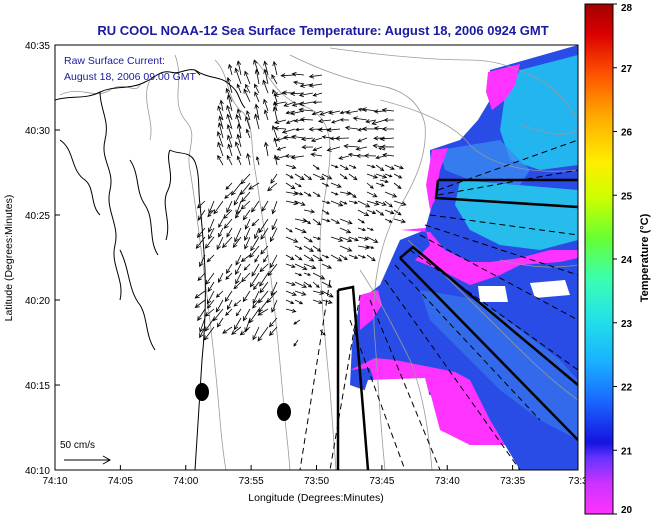 Image resolution: width=651 pixels, height=518 pixels. Describe the element at coordinates (130, 77) in the screenshot. I see `inset-line-2: August 18, 2006 09:00 GMT` at that location.